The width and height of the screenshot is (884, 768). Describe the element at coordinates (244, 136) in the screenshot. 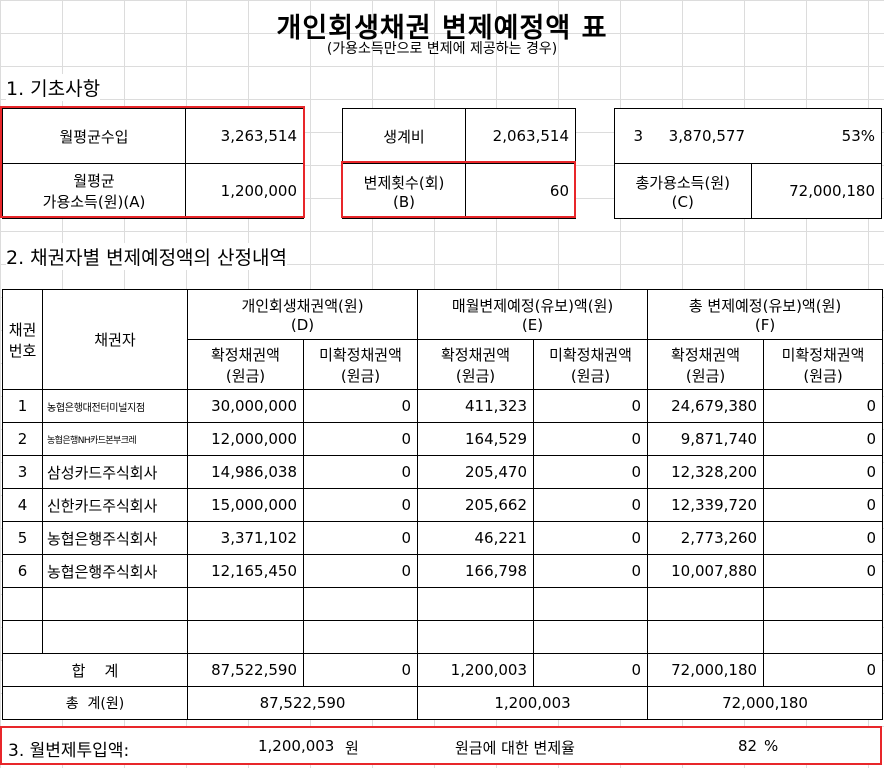

I see `monthly-income-value: 3,263,514` at that location.